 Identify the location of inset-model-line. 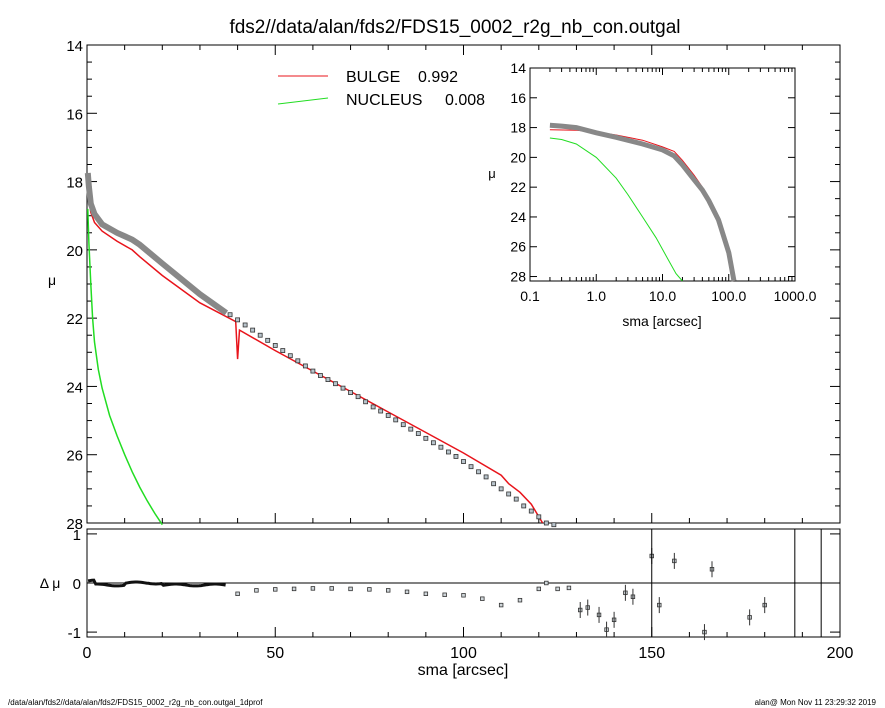
(643, 202).